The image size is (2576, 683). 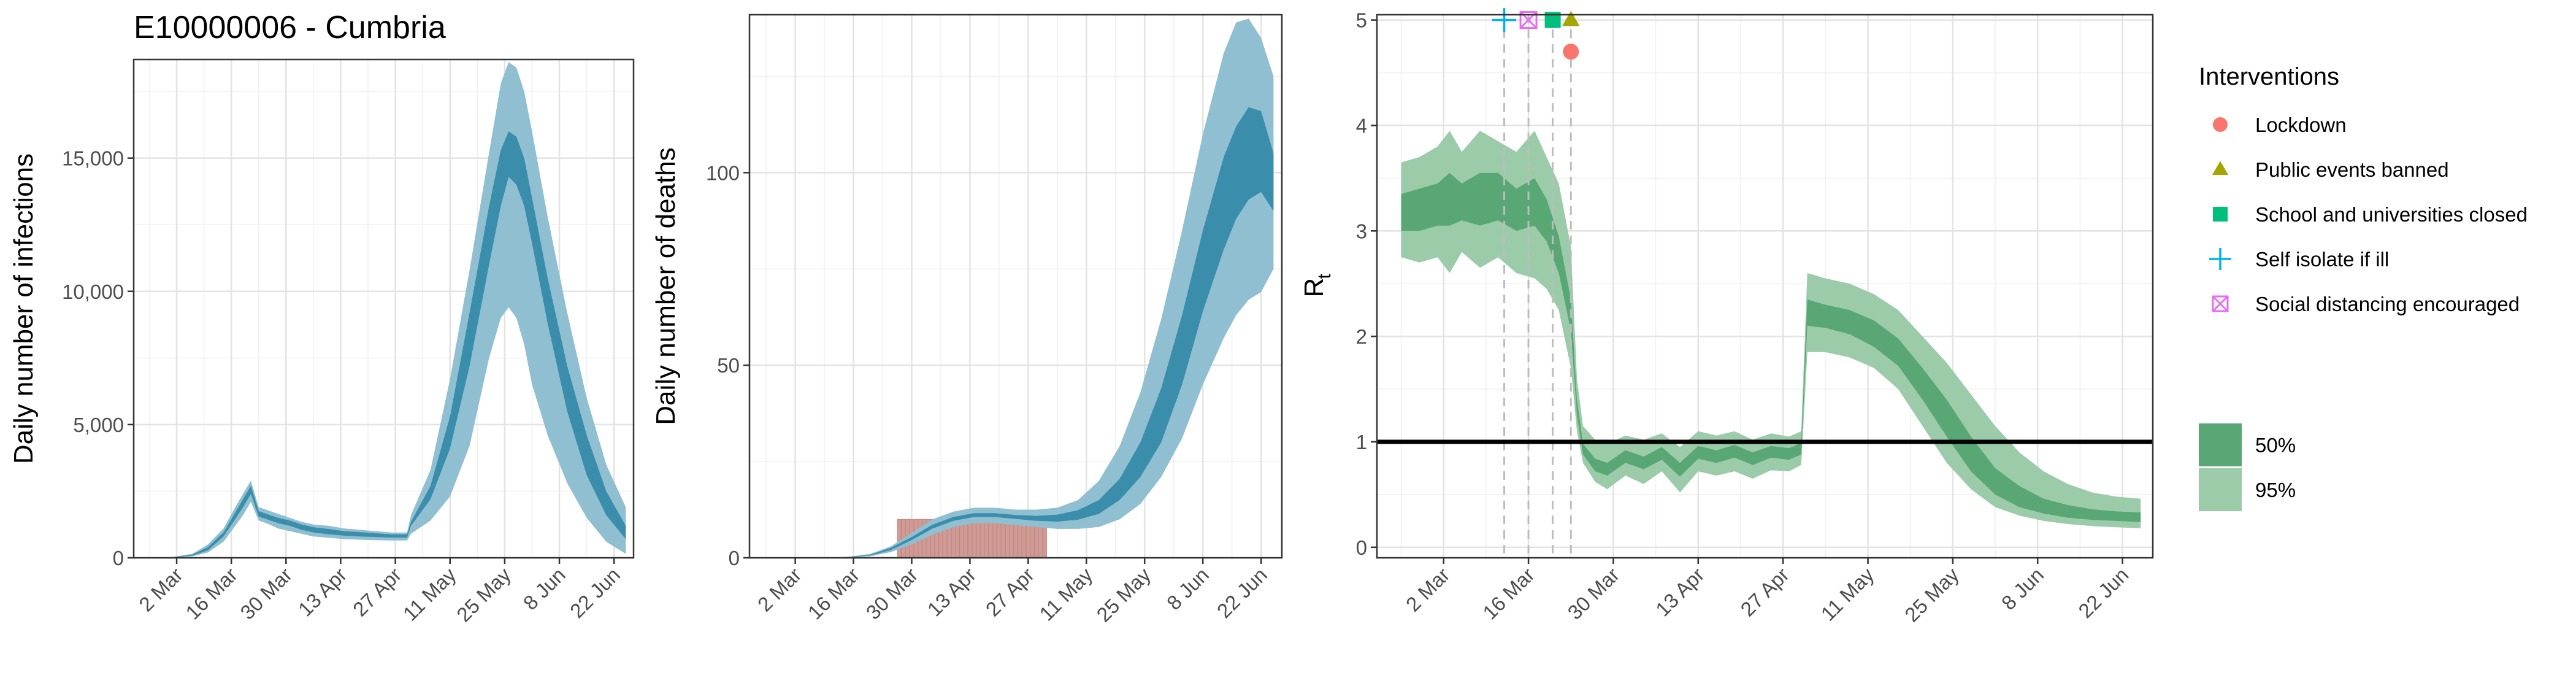 I want to click on chart-title: E10000006 - Cumbria, so click(x=290, y=27).